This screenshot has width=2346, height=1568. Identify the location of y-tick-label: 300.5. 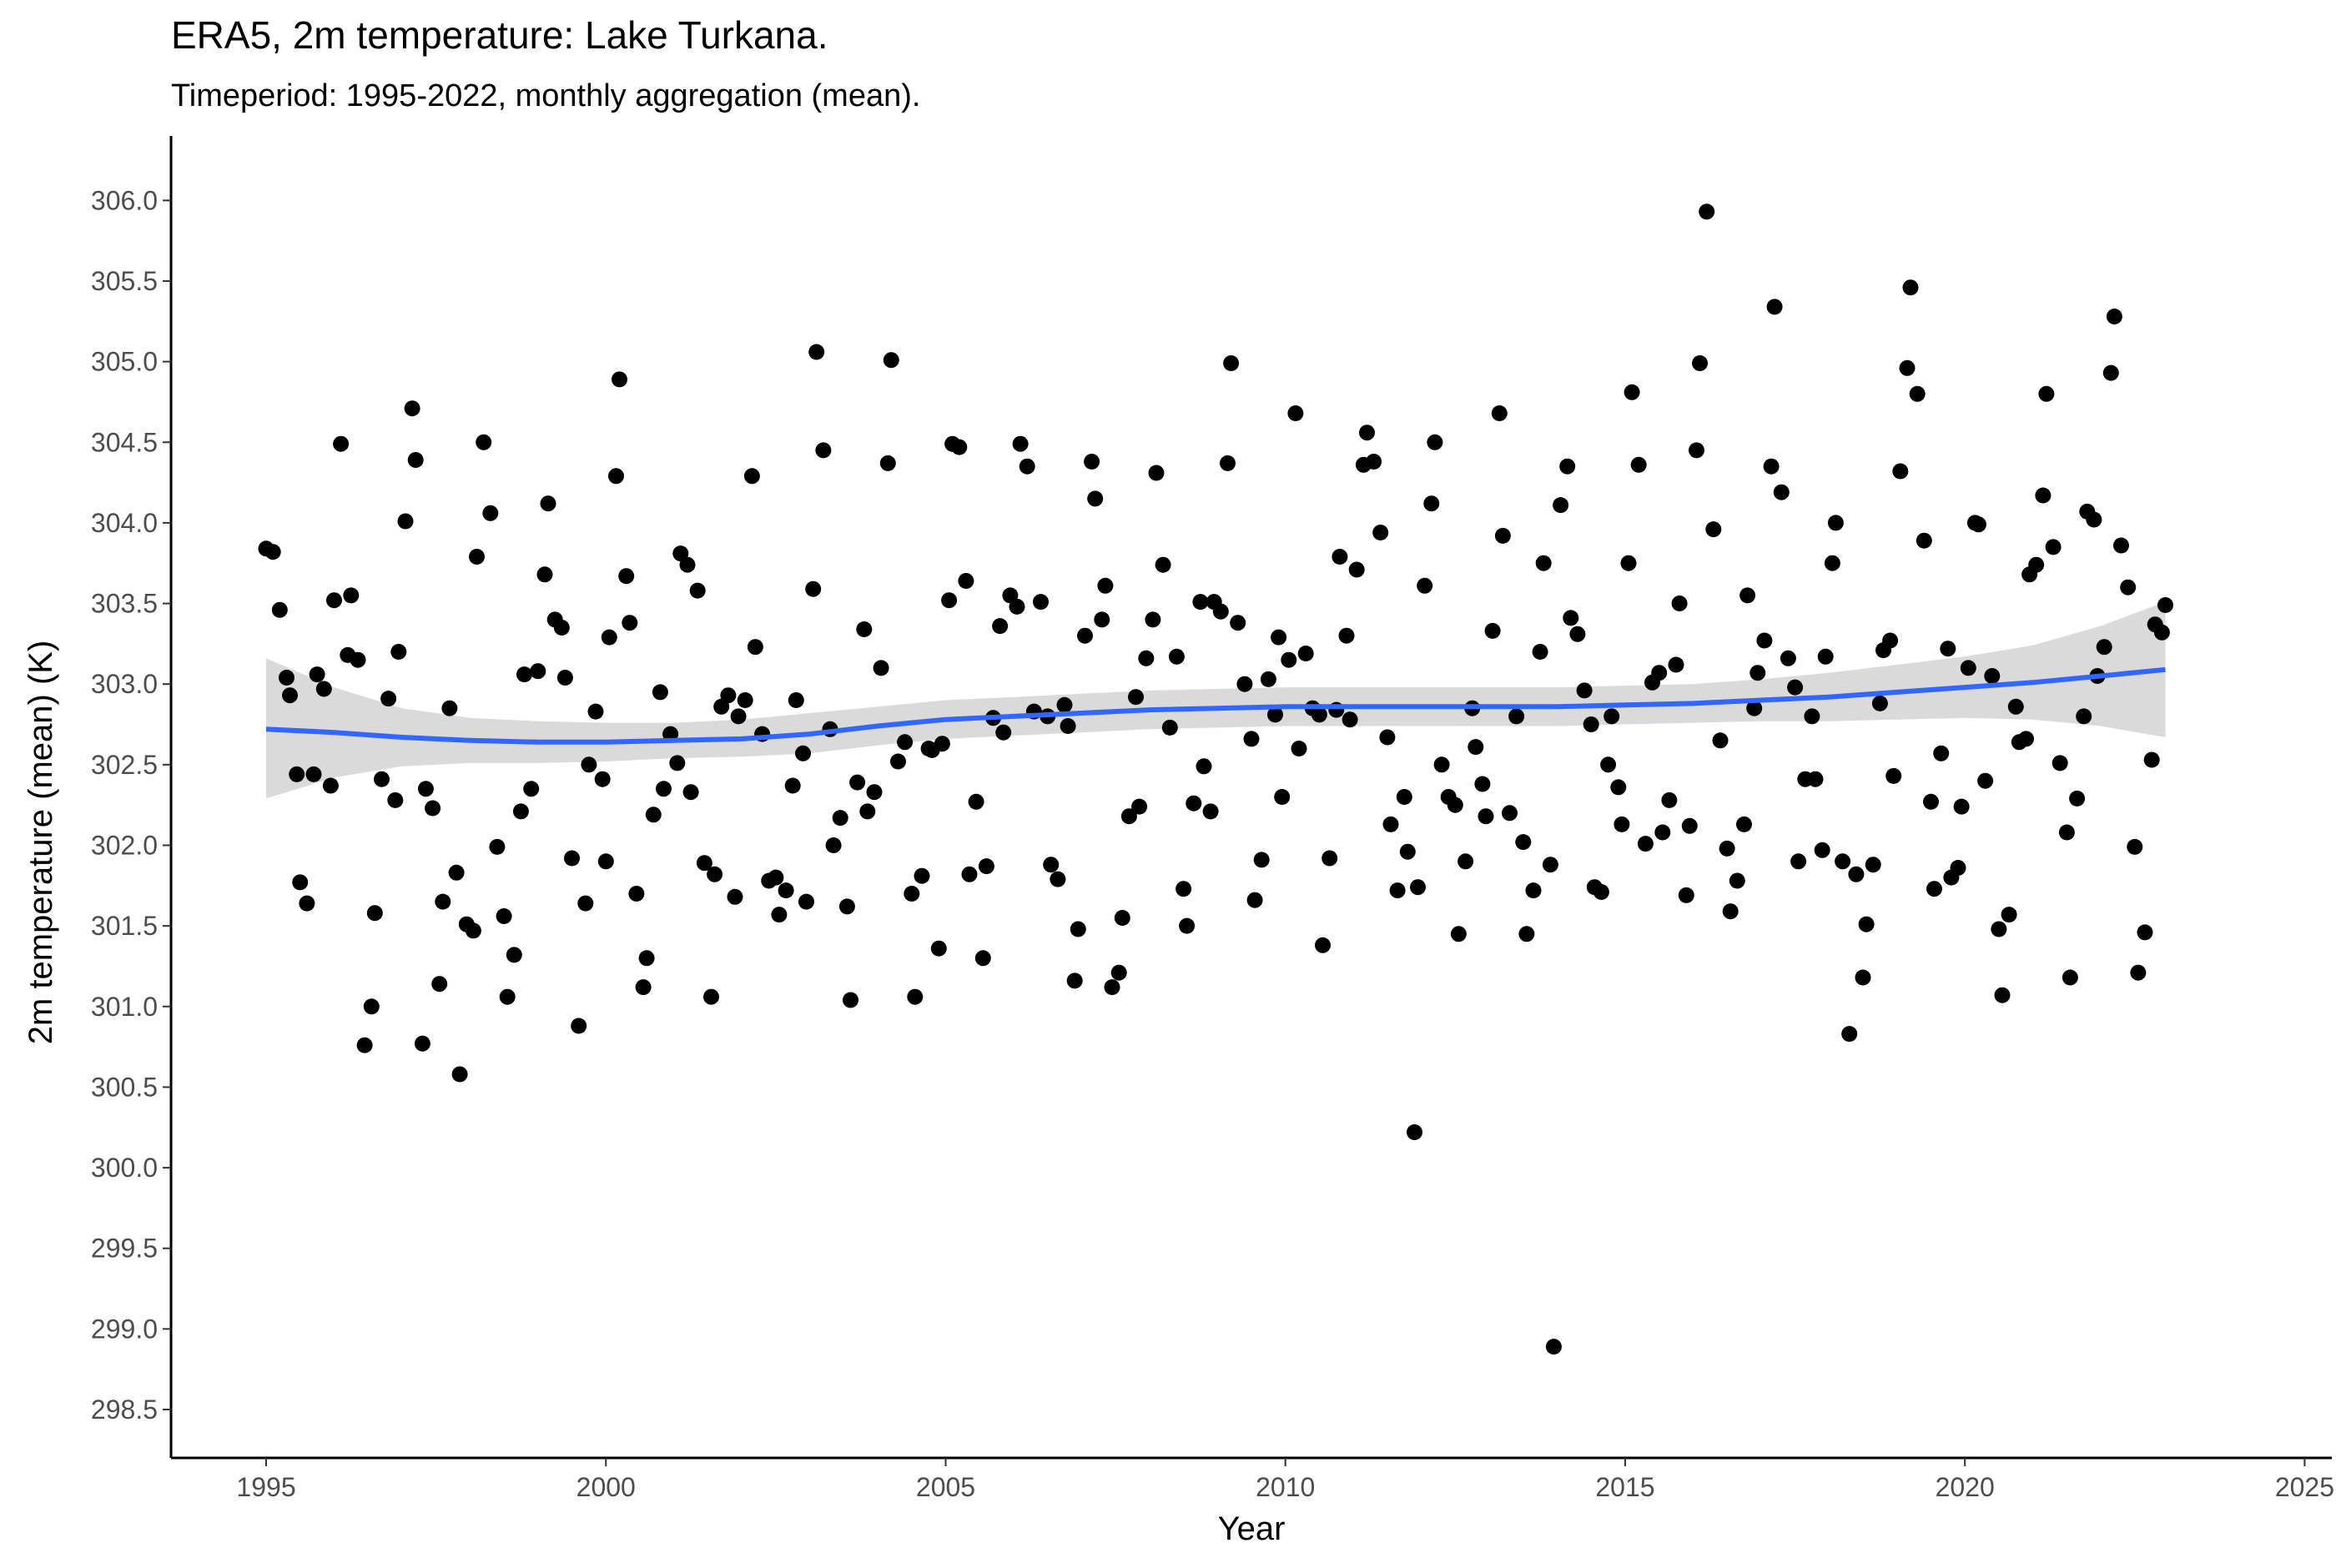
(124, 1087).